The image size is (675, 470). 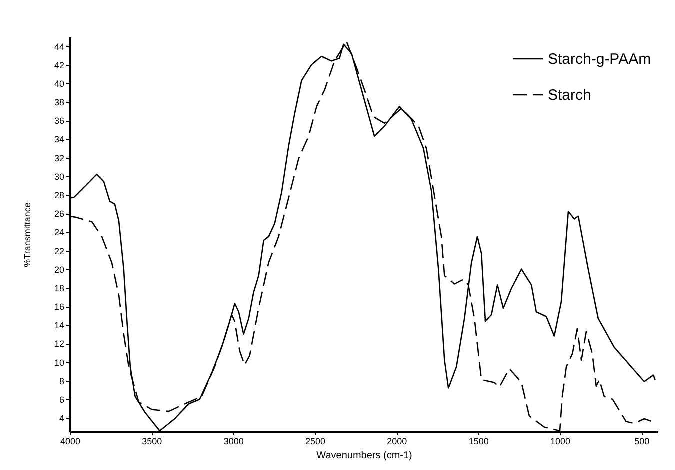 What do you see at coordinates (59, 363) in the screenshot?
I see `y-tick-label: 10` at bounding box center [59, 363].